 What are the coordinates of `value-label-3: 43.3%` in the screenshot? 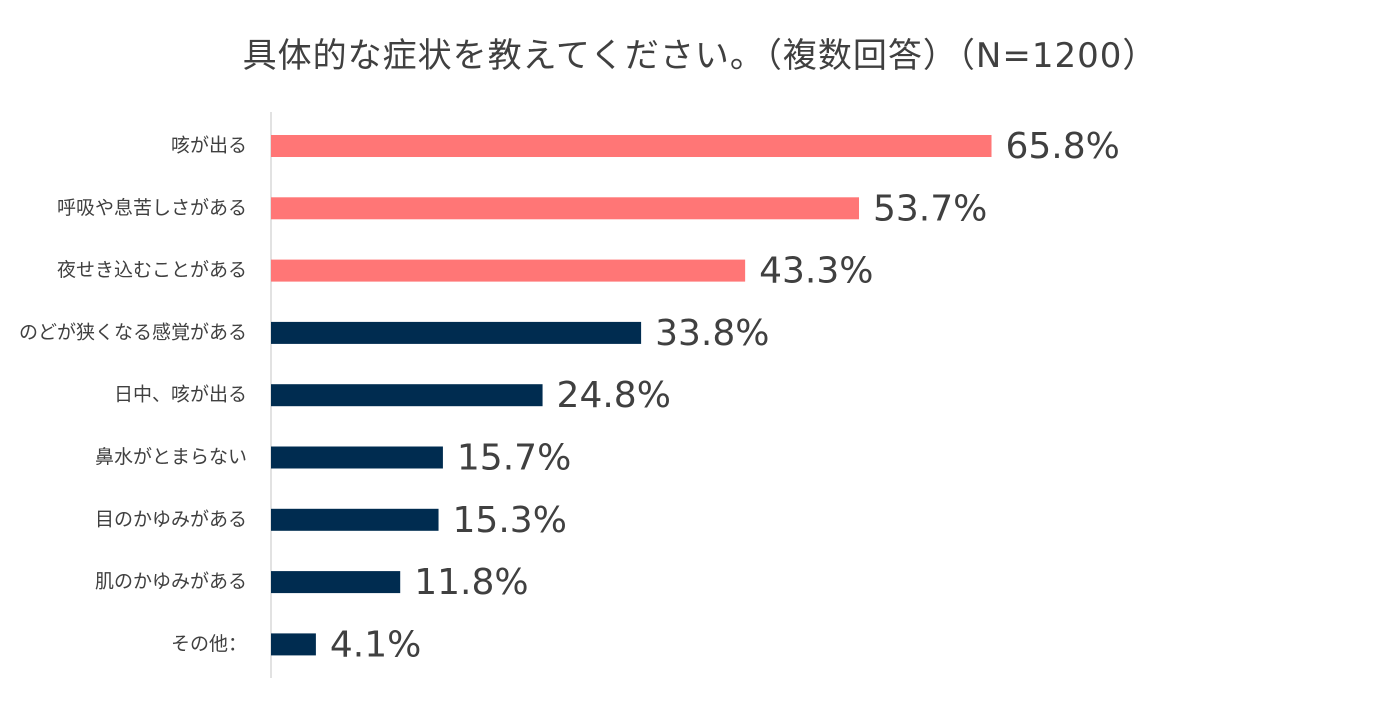 It's located at (816, 271).